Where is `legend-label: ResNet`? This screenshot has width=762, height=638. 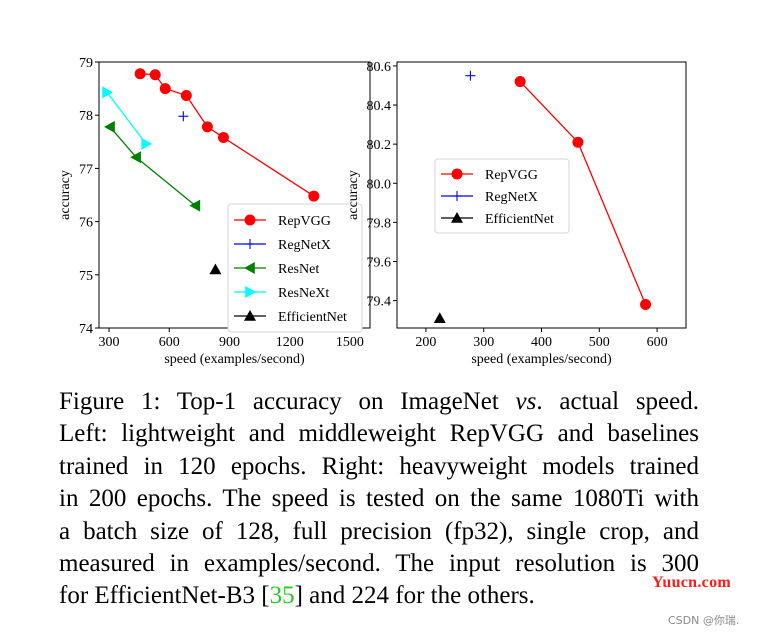
legend-label: ResNet is located at coordinates (298, 269).